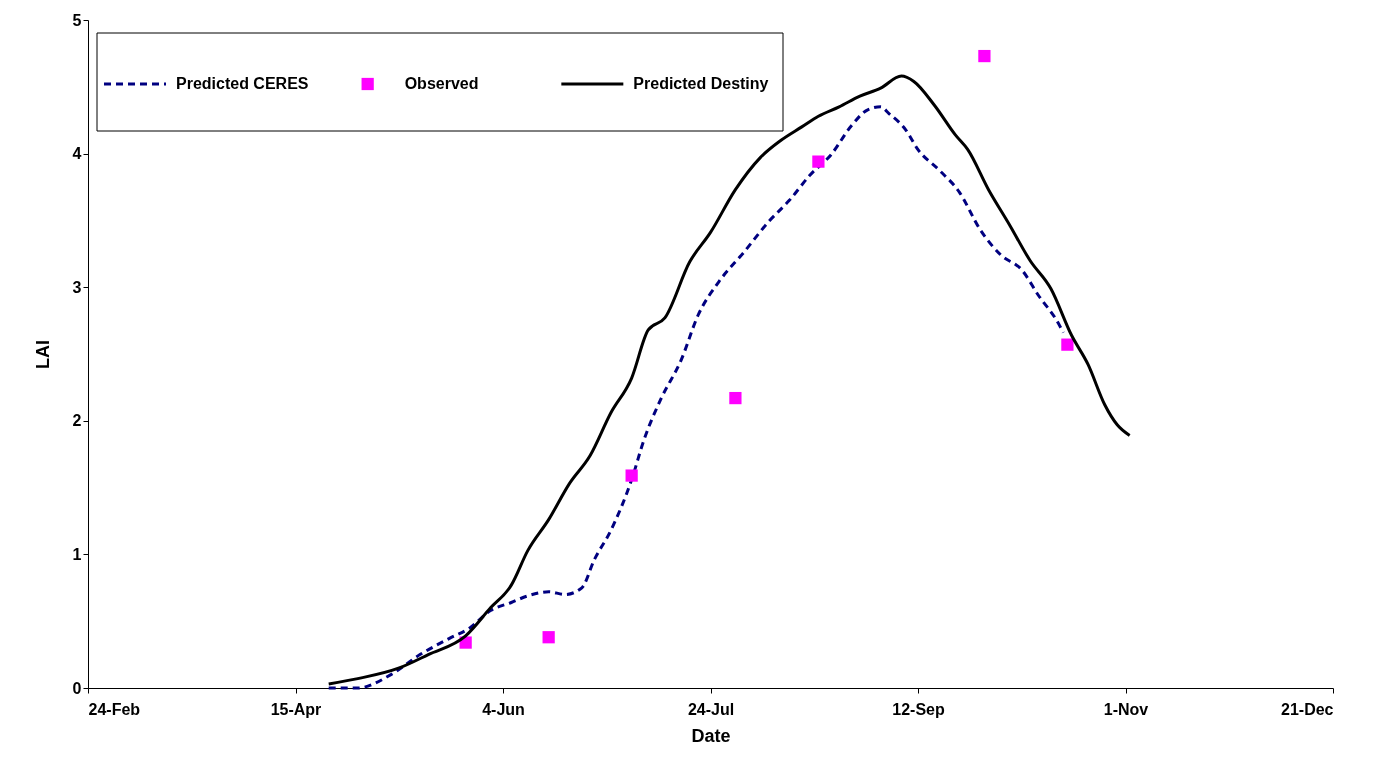  What do you see at coordinates (77, 154) in the screenshot?
I see `y-tick-label: 4` at bounding box center [77, 154].